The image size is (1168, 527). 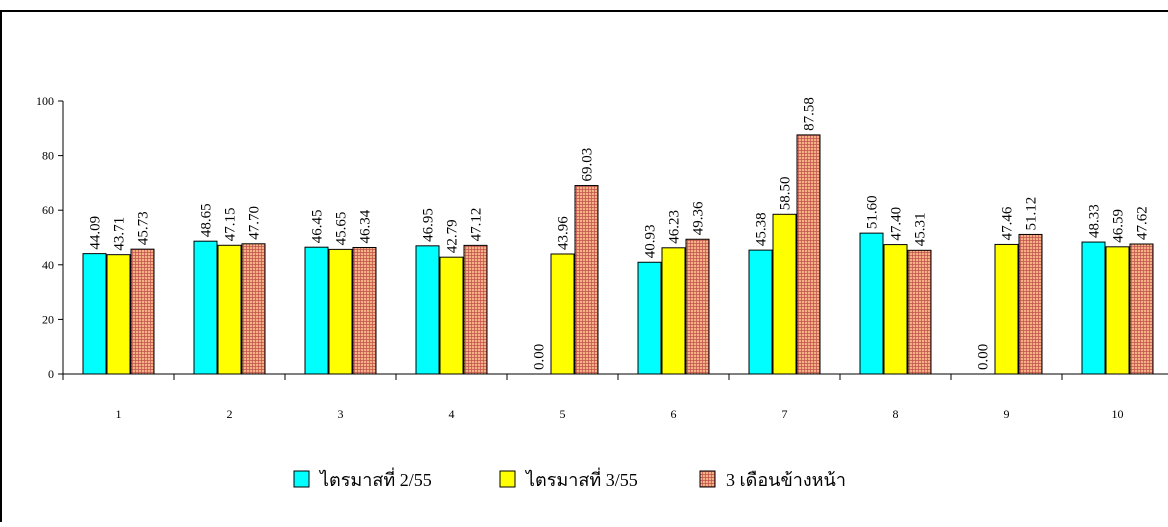 I want to click on legend-label-2: ไตรมาสที่ 3/55, so click(x=581, y=478).